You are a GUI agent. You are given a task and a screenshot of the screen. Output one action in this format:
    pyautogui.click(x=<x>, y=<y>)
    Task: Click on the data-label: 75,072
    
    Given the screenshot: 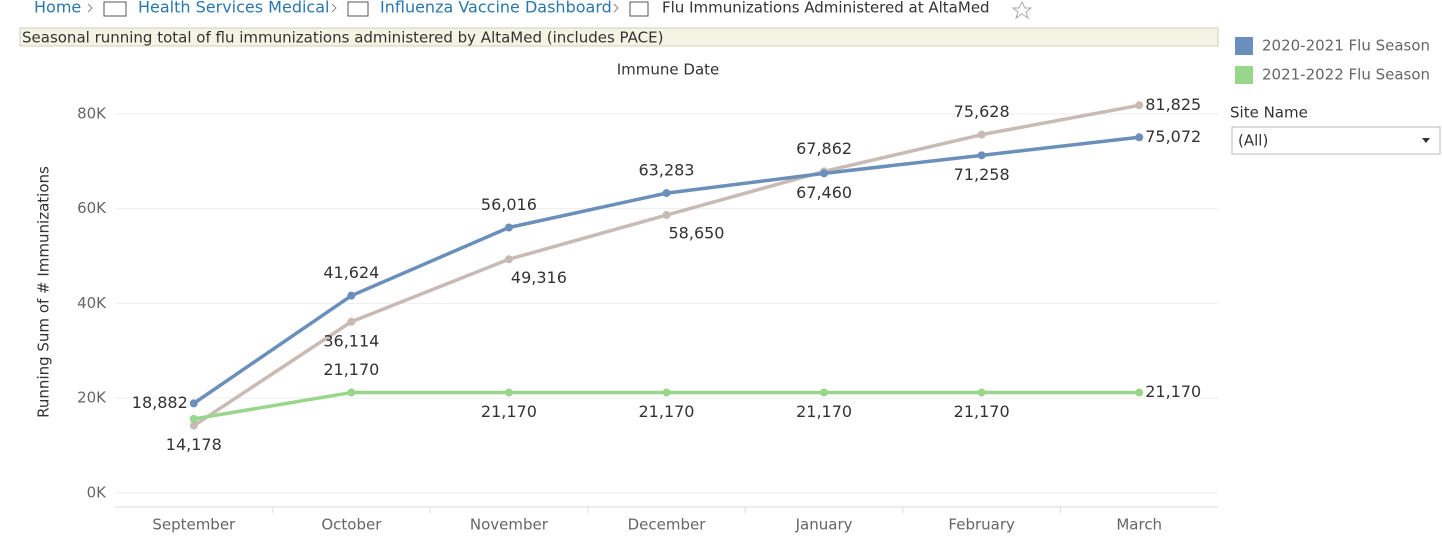 What is the action you would take?
    pyautogui.click(x=1173, y=136)
    